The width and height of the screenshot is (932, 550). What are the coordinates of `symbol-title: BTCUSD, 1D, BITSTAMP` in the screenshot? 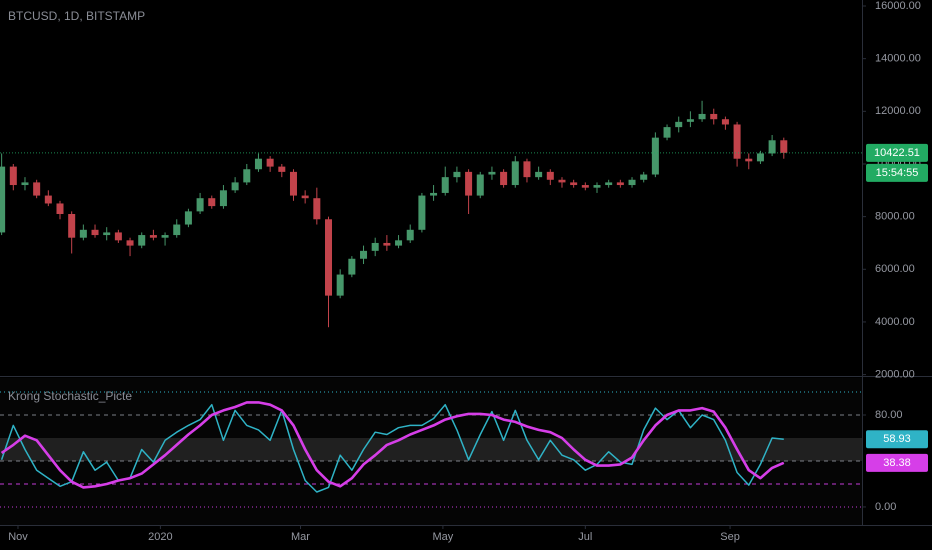 It's located at (76, 16).